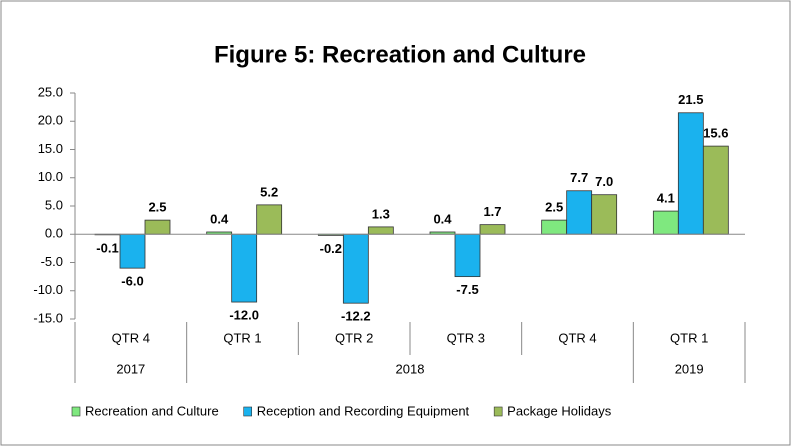 This screenshot has height=446, width=791. What do you see at coordinates (467, 289) in the screenshot?
I see `data-label: -7.5` at bounding box center [467, 289].